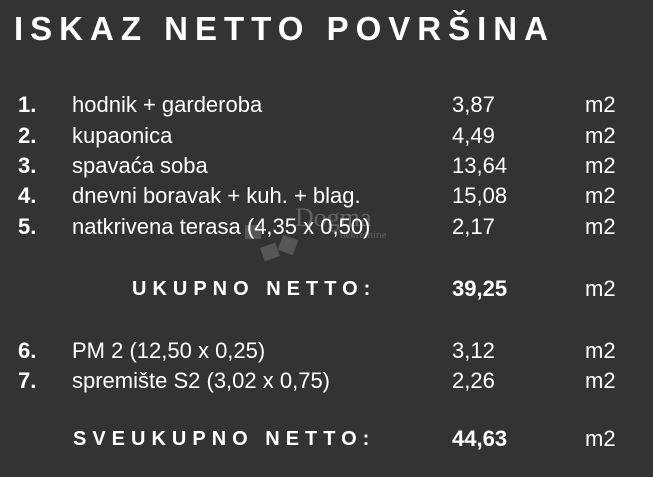 The width and height of the screenshot is (653, 477). Describe the element at coordinates (254, 289) in the screenshot. I see `subtotal-label: UKUPNO NETTO:` at that location.